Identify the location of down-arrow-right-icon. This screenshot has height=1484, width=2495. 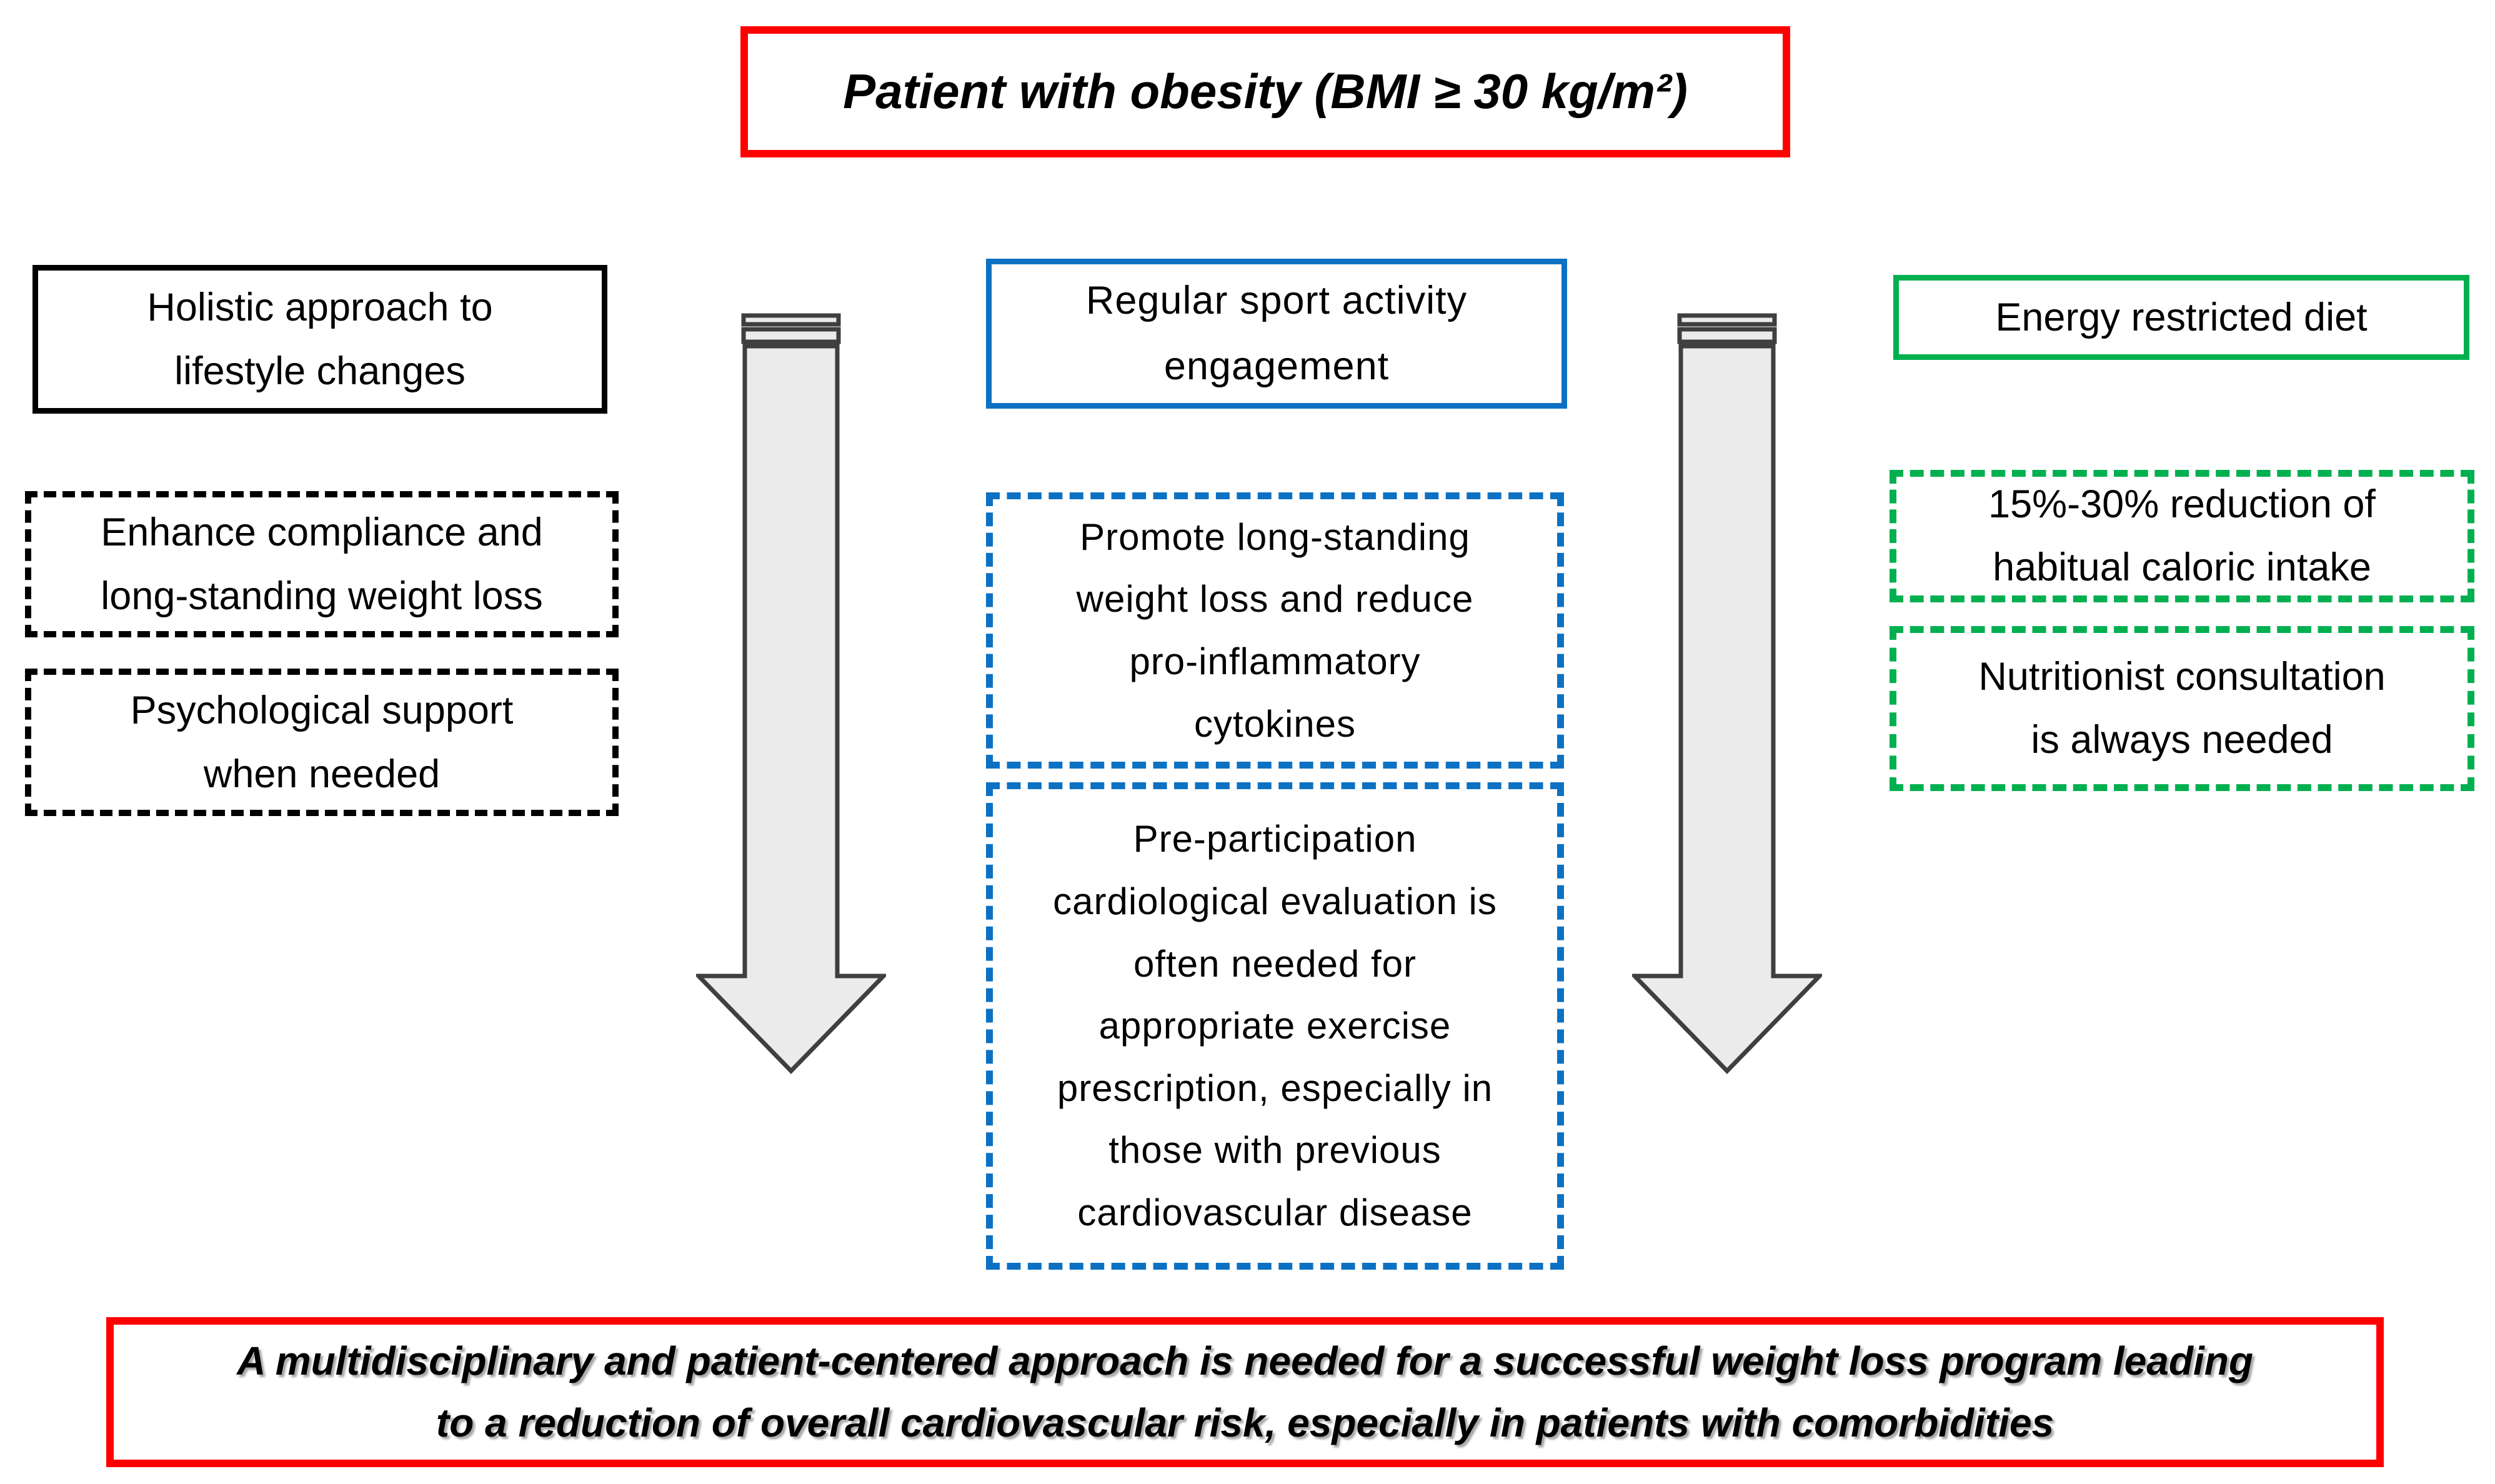
(1727, 694).